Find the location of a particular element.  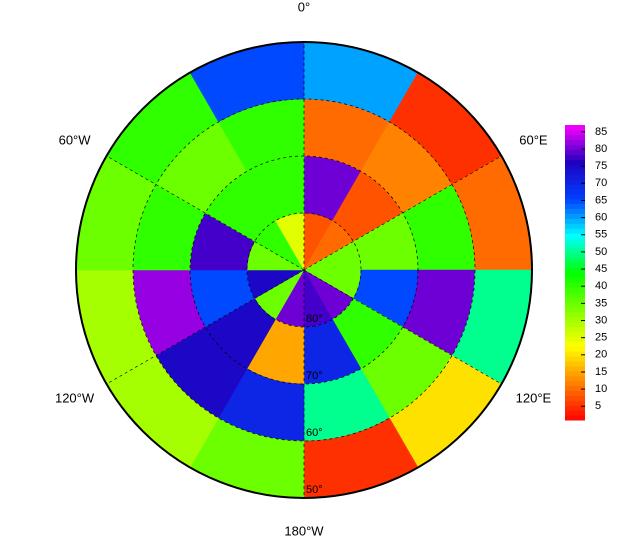

latitude-label: 60° is located at coordinates (314, 433).